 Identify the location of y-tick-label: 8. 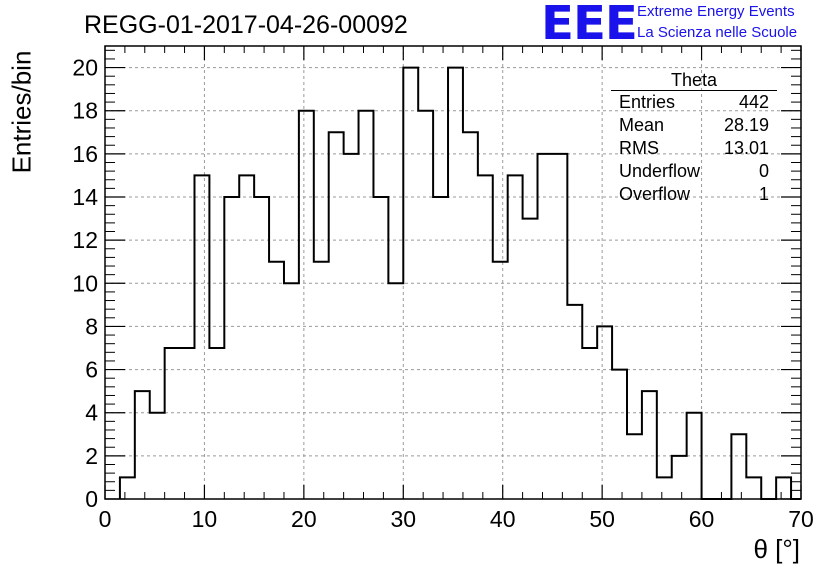
(91, 326).